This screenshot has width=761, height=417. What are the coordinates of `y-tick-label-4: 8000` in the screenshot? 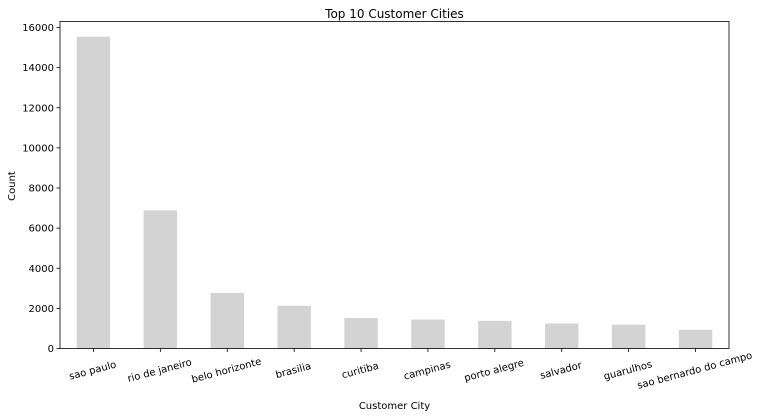 It's located at (41, 189).